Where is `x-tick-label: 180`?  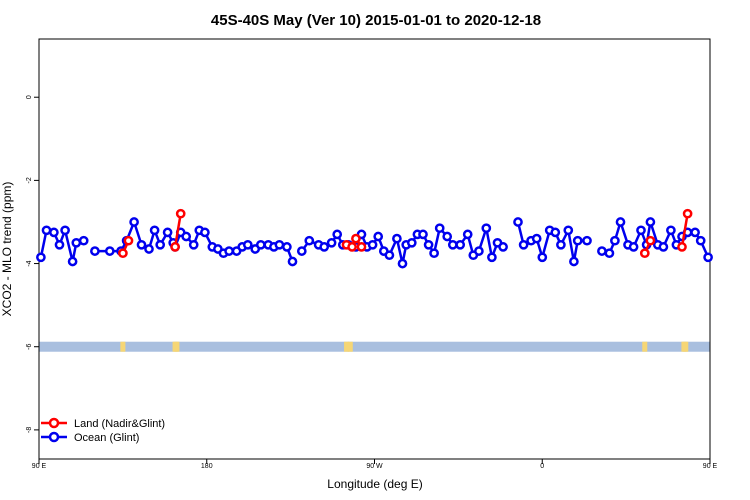
x-tick-label: 180 is located at coordinates (207, 466).